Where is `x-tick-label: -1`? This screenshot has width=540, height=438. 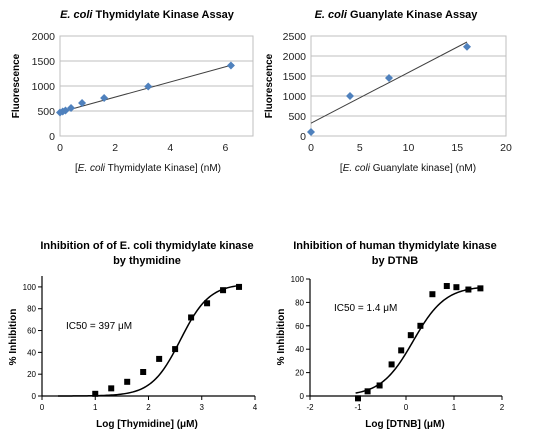 x-tick-label: -1 is located at coordinates (358, 407).